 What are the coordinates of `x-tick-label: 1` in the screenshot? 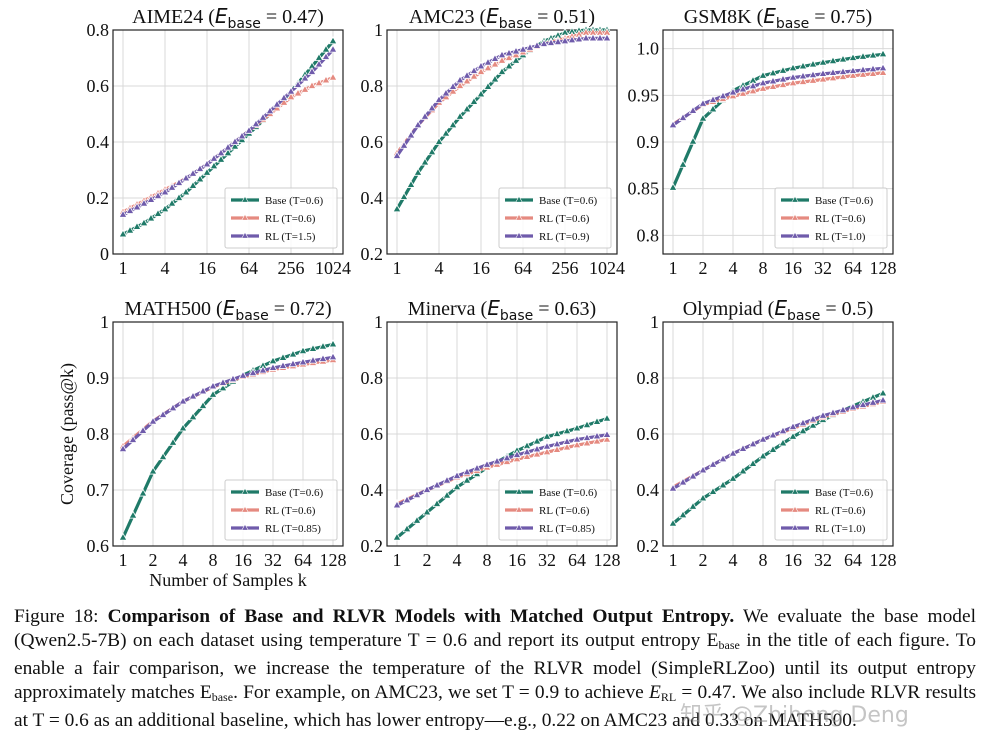 It's located at (123, 268).